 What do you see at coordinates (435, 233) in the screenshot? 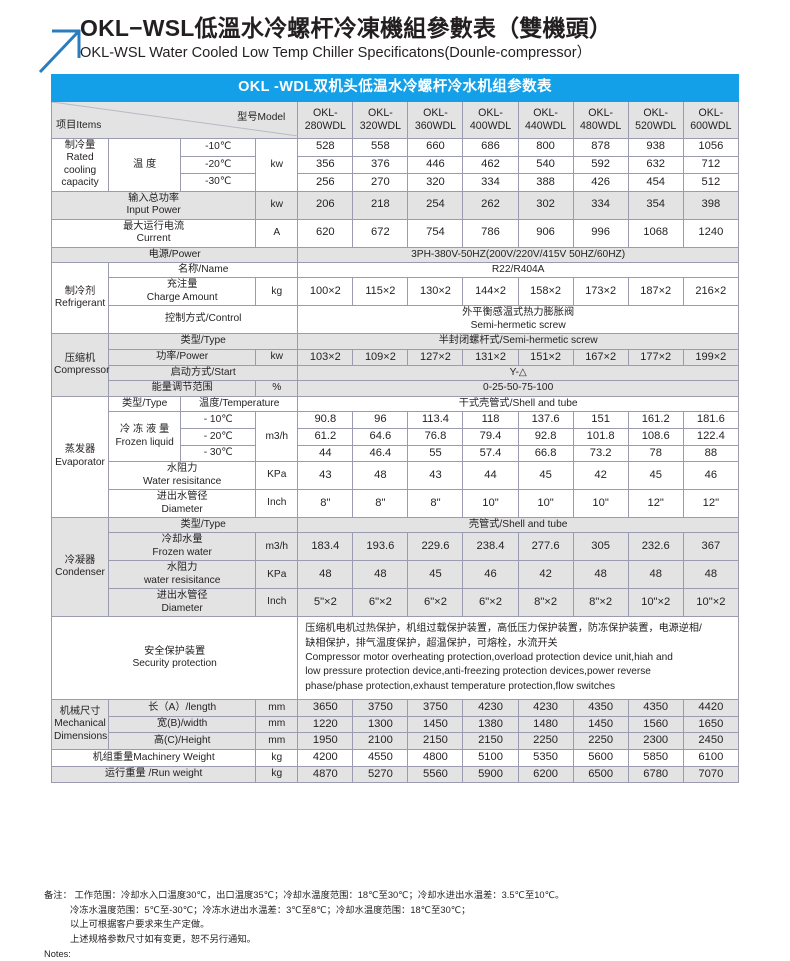
I see `cell: 754` at bounding box center [435, 233].